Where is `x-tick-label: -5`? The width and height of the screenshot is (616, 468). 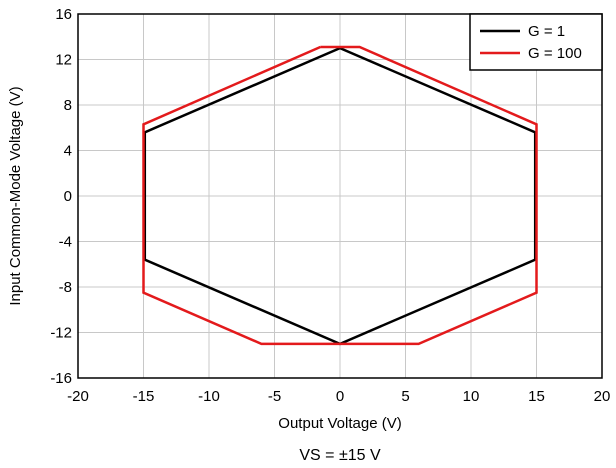 x-tick-label: -5 is located at coordinates (274, 396).